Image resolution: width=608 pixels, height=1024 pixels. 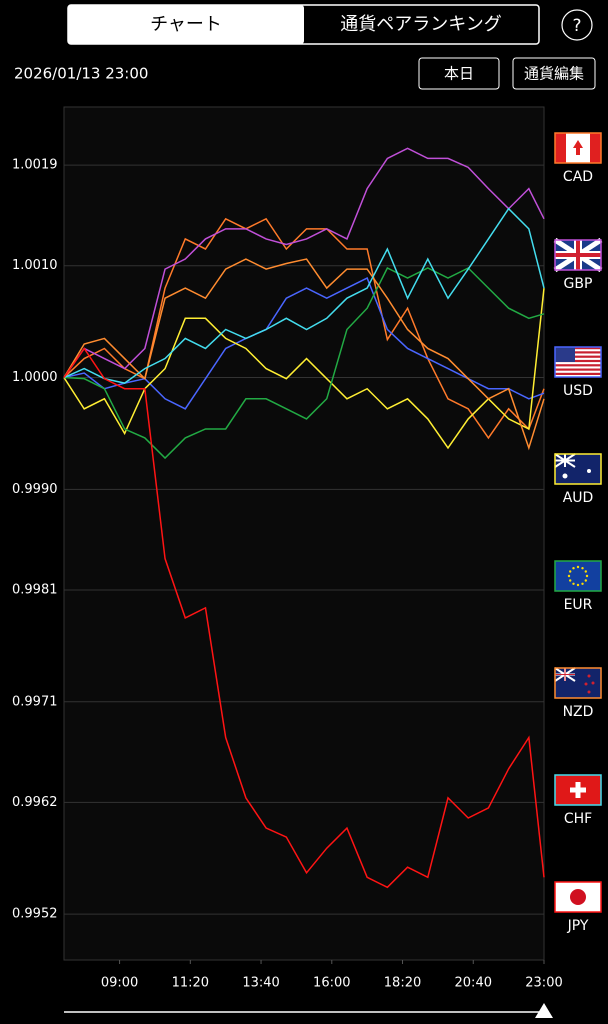 I want to click on edit-button, so click(x=554, y=73).